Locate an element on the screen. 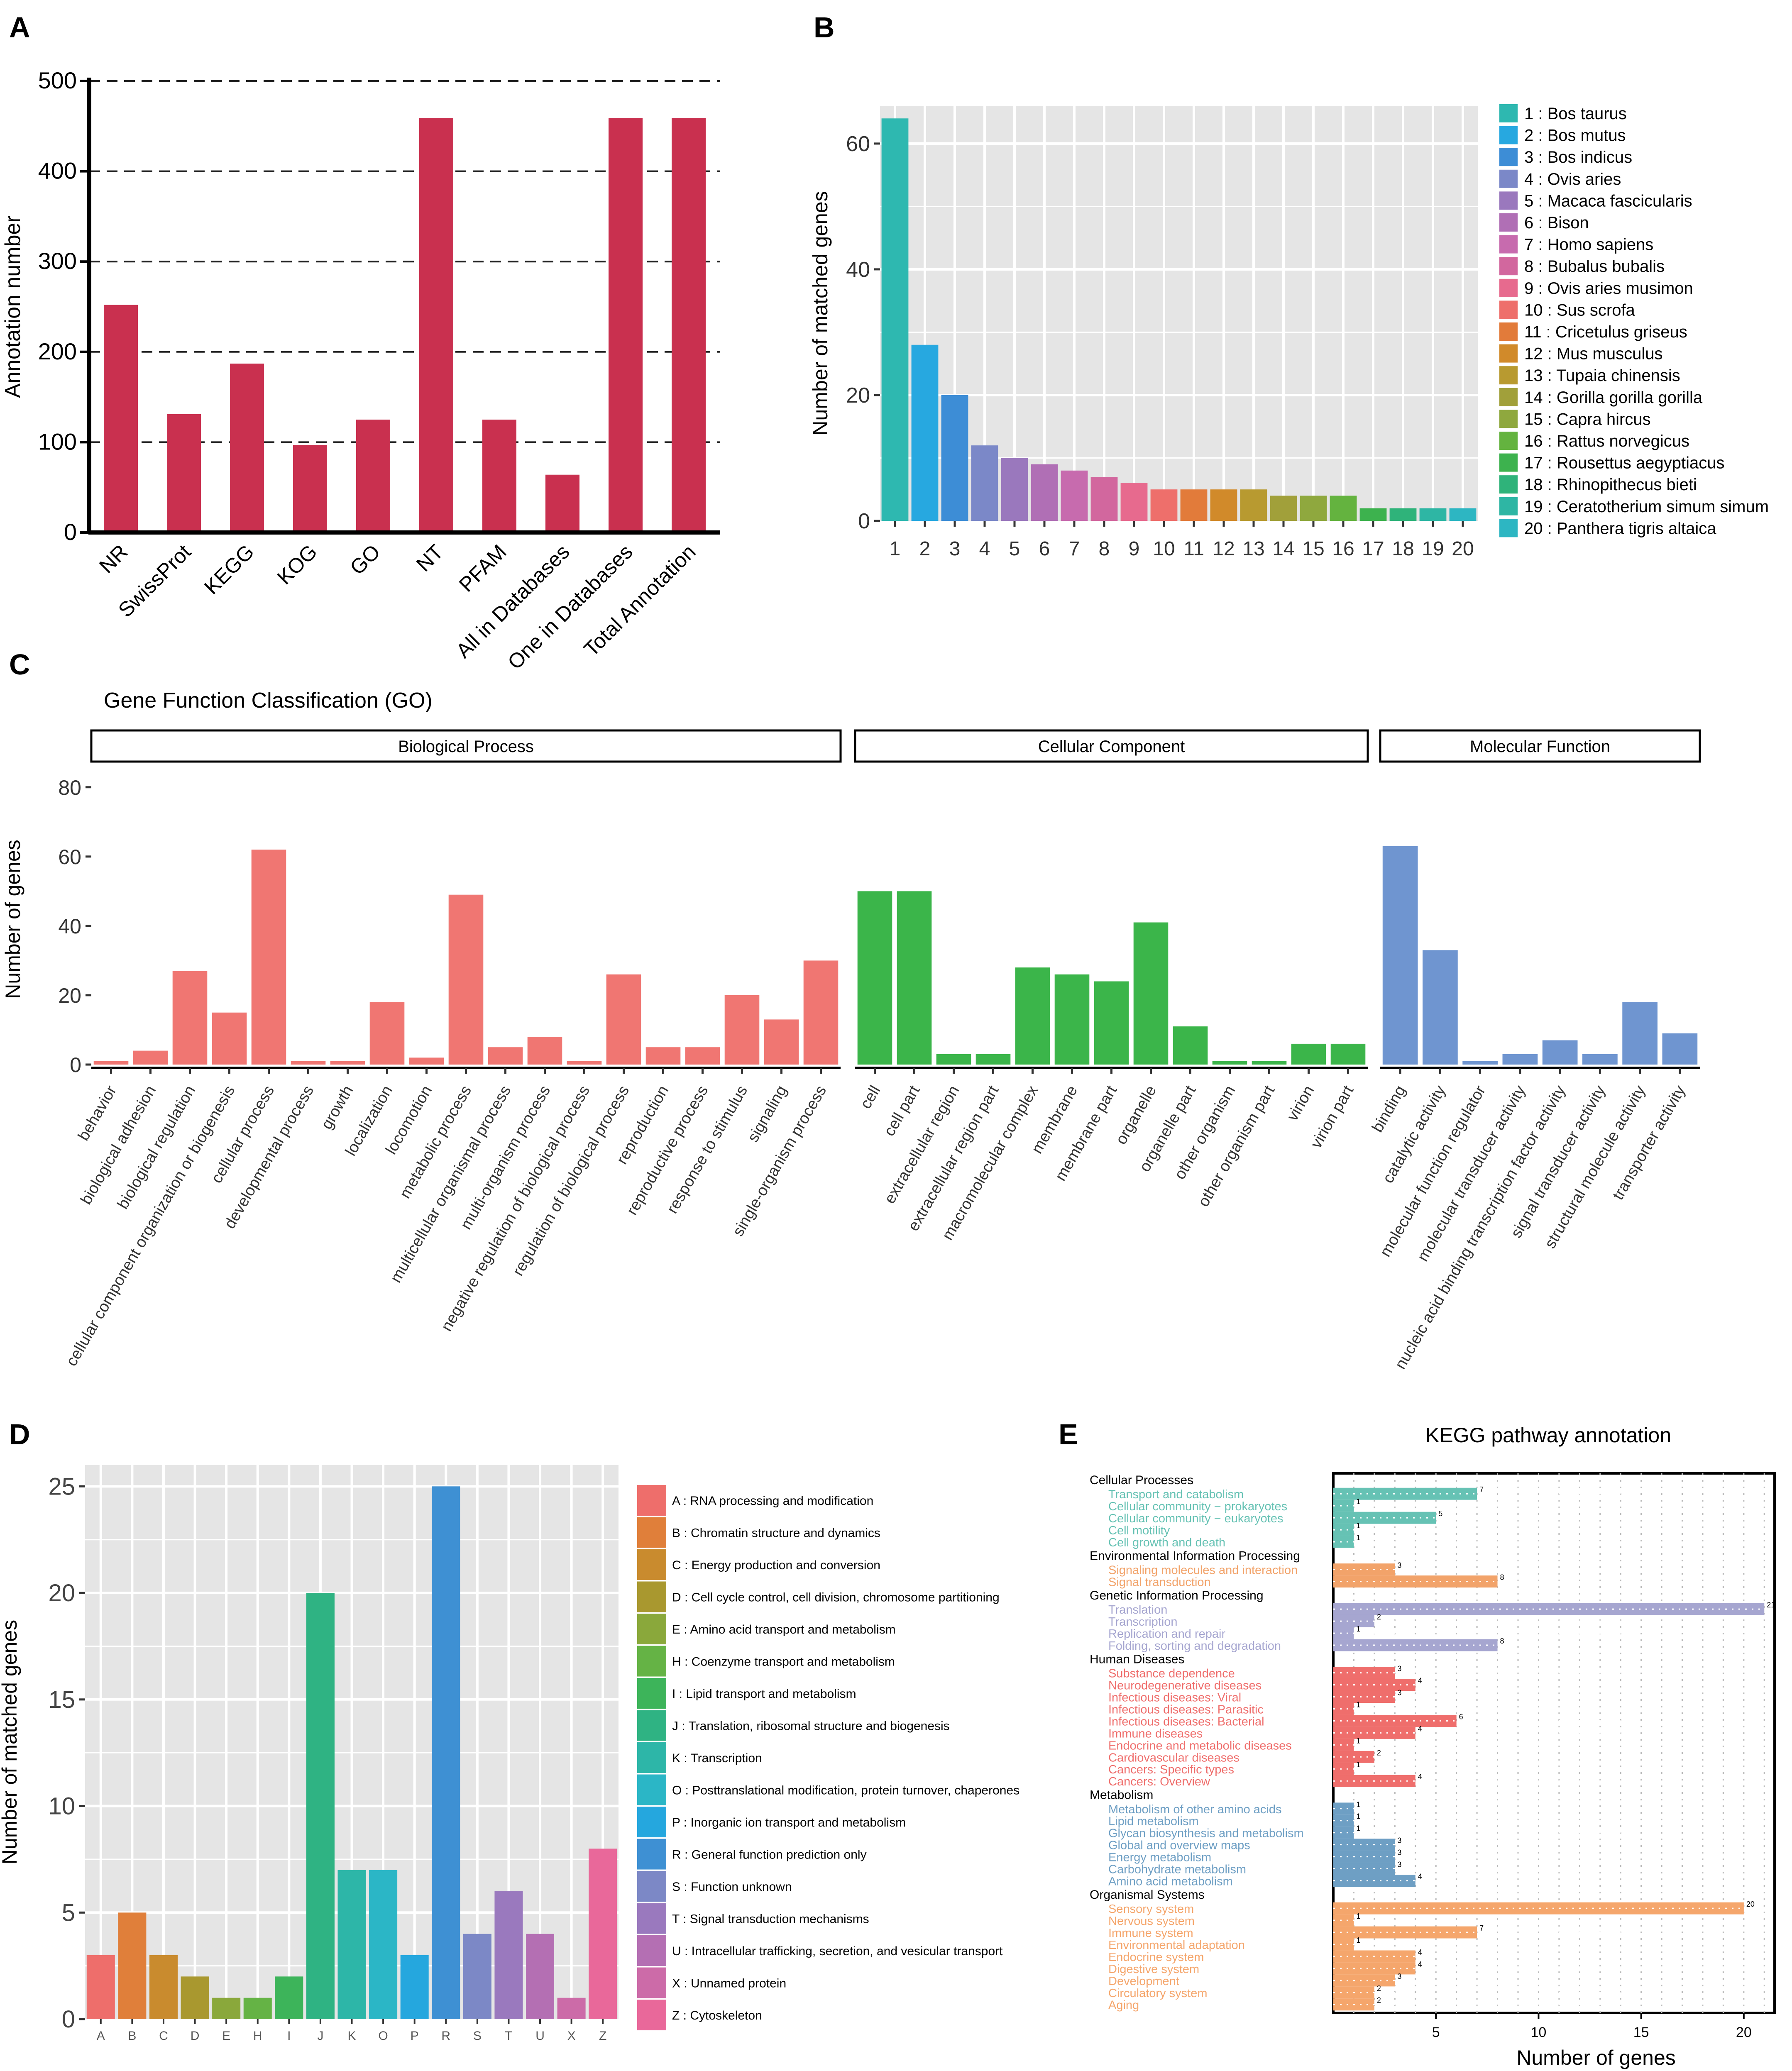  panel-e-title: KEGG pathway annotation is located at coordinates (1548, 1435).